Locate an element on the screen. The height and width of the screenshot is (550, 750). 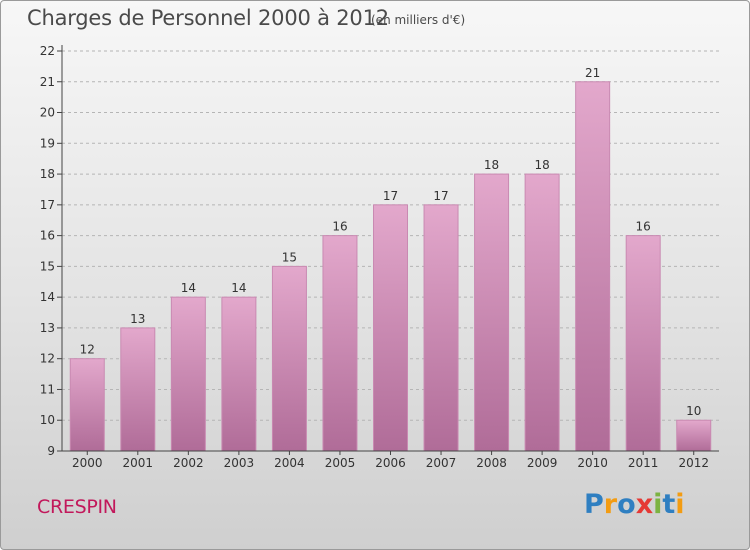
x-tick-label: 2010 is located at coordinates (592, 463).